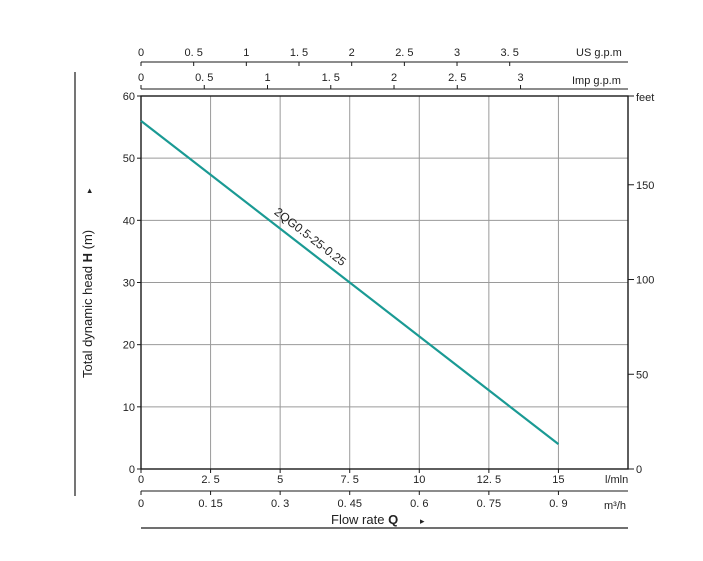 Image resolution: width=703 pixels, height=561 pixels. I want to click on m3h-axis-label: m³/h, so click(615, 506).